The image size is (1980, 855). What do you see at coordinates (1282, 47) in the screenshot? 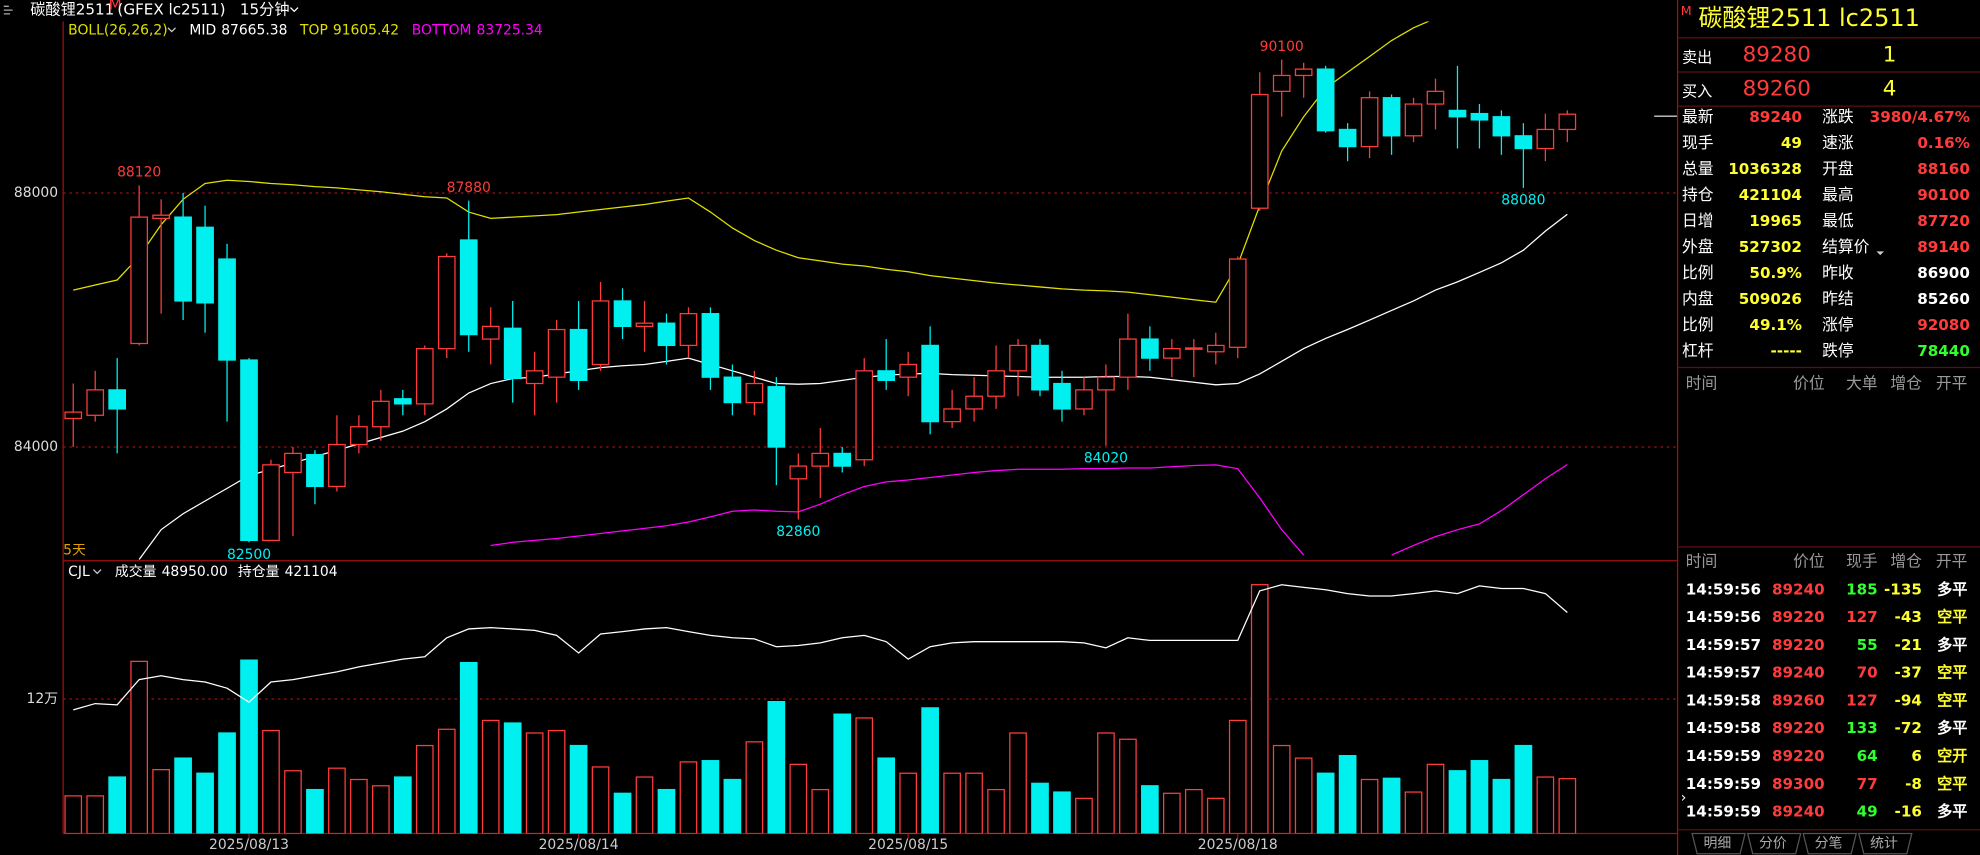
I see `extreme-label: 90100` at bounding box center [1282, 47].